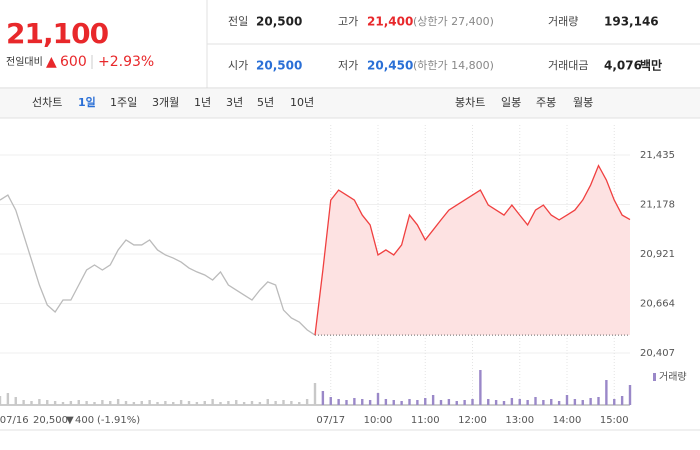 Image resolution: width=700 pixels, height=450 pixels. Describe the element at coordinates (57, 33) in the screenshot. I see `price: 21,100` at that location.